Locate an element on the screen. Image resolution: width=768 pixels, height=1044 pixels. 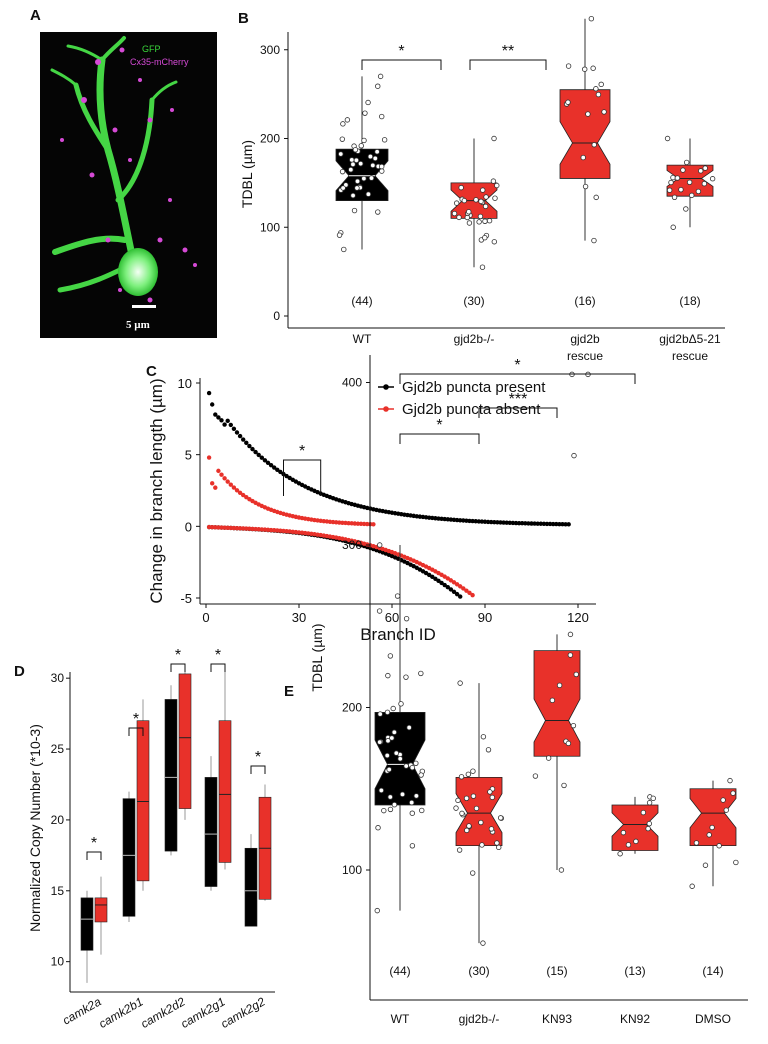
group-label: DMSO is located at coordinates (713, 1019).